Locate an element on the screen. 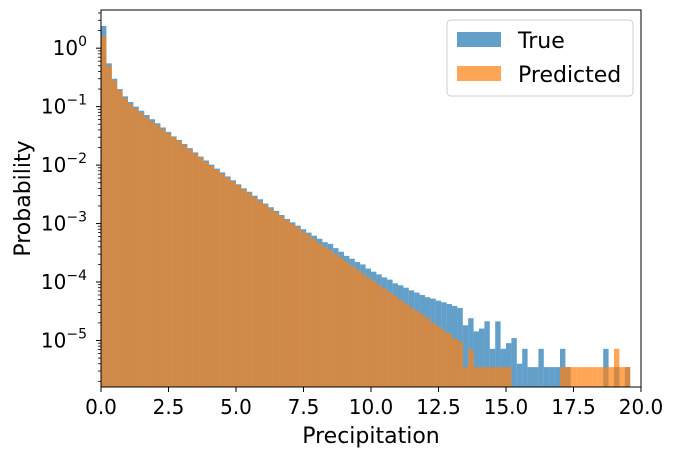 The image size is (677, 458). legend-swatch-true is located at coordinates (479, 39).